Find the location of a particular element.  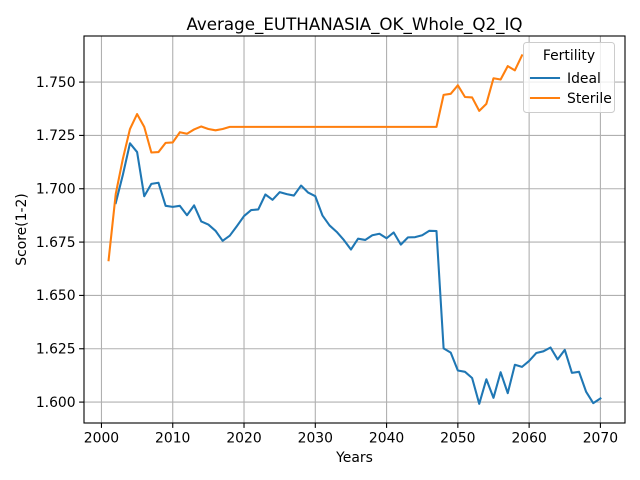

x-tick-label: 2030 is located at coordinates (315, 438).